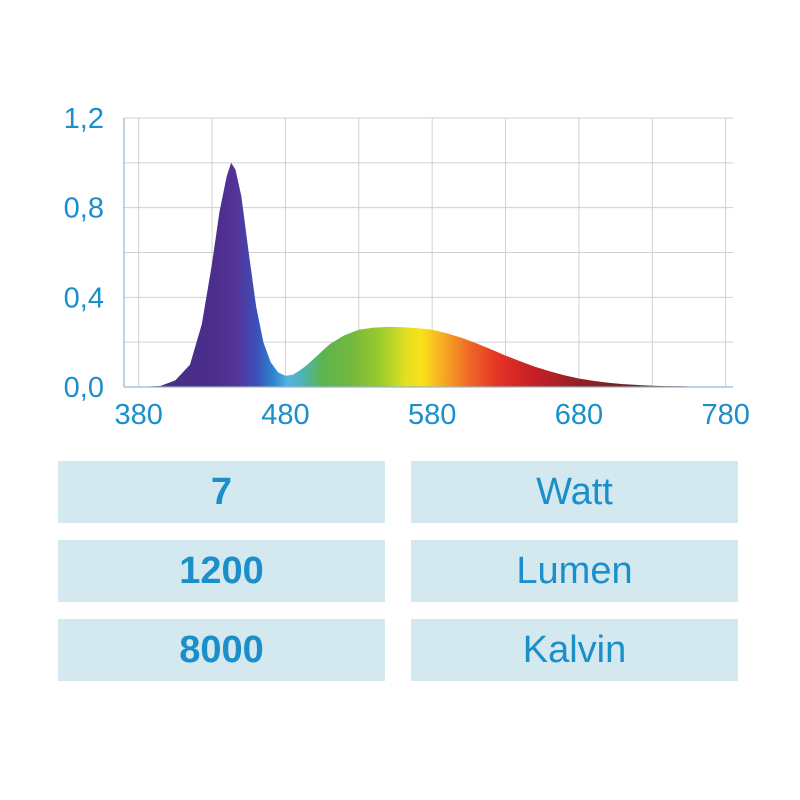 This screenshot has height=800, width=800. Describe the element at coordinates (398, 492) in the screenshot. I see `spec-row-watt: 7 Watt` at that location.